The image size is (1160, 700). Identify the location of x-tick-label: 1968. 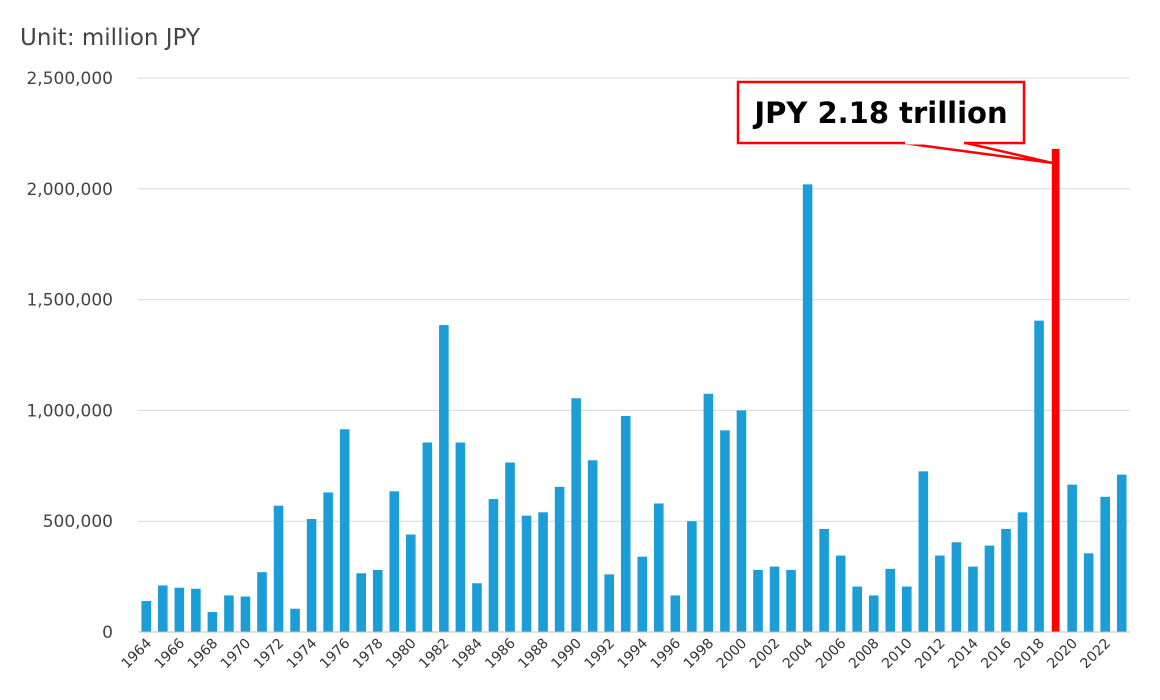
(203, 654).